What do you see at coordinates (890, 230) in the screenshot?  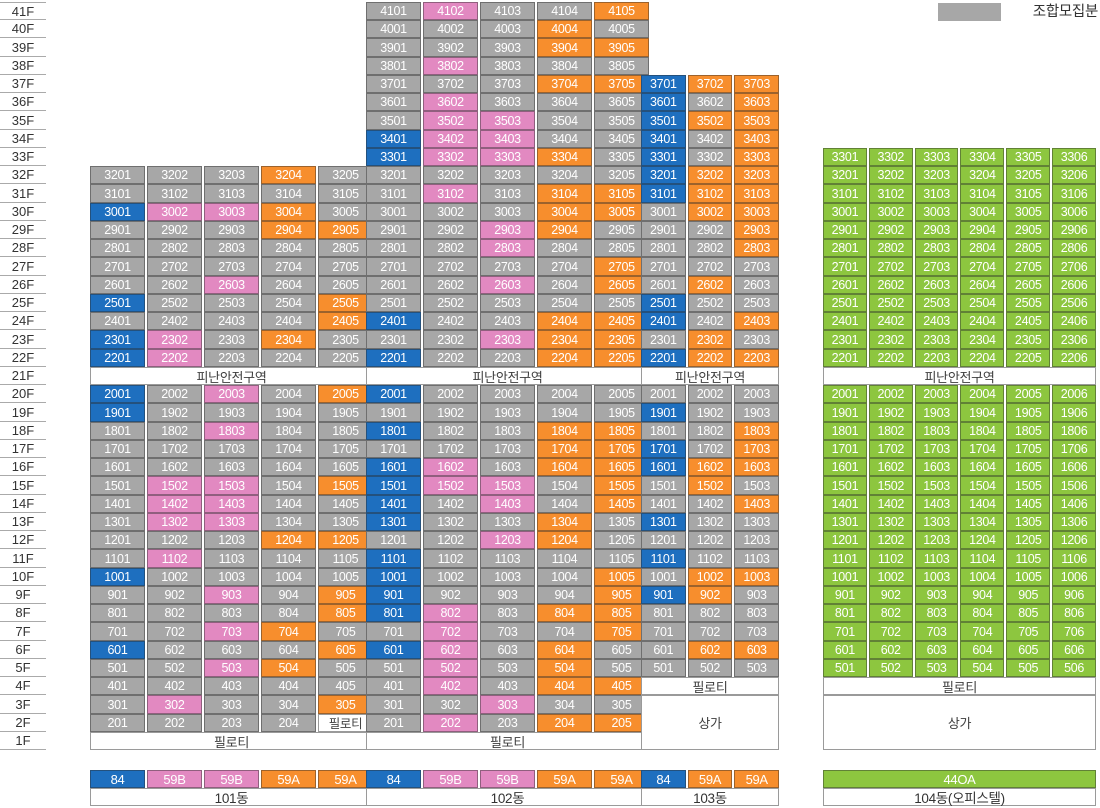 I see `unit-cell: 2902` at bounding box center [890, 230].